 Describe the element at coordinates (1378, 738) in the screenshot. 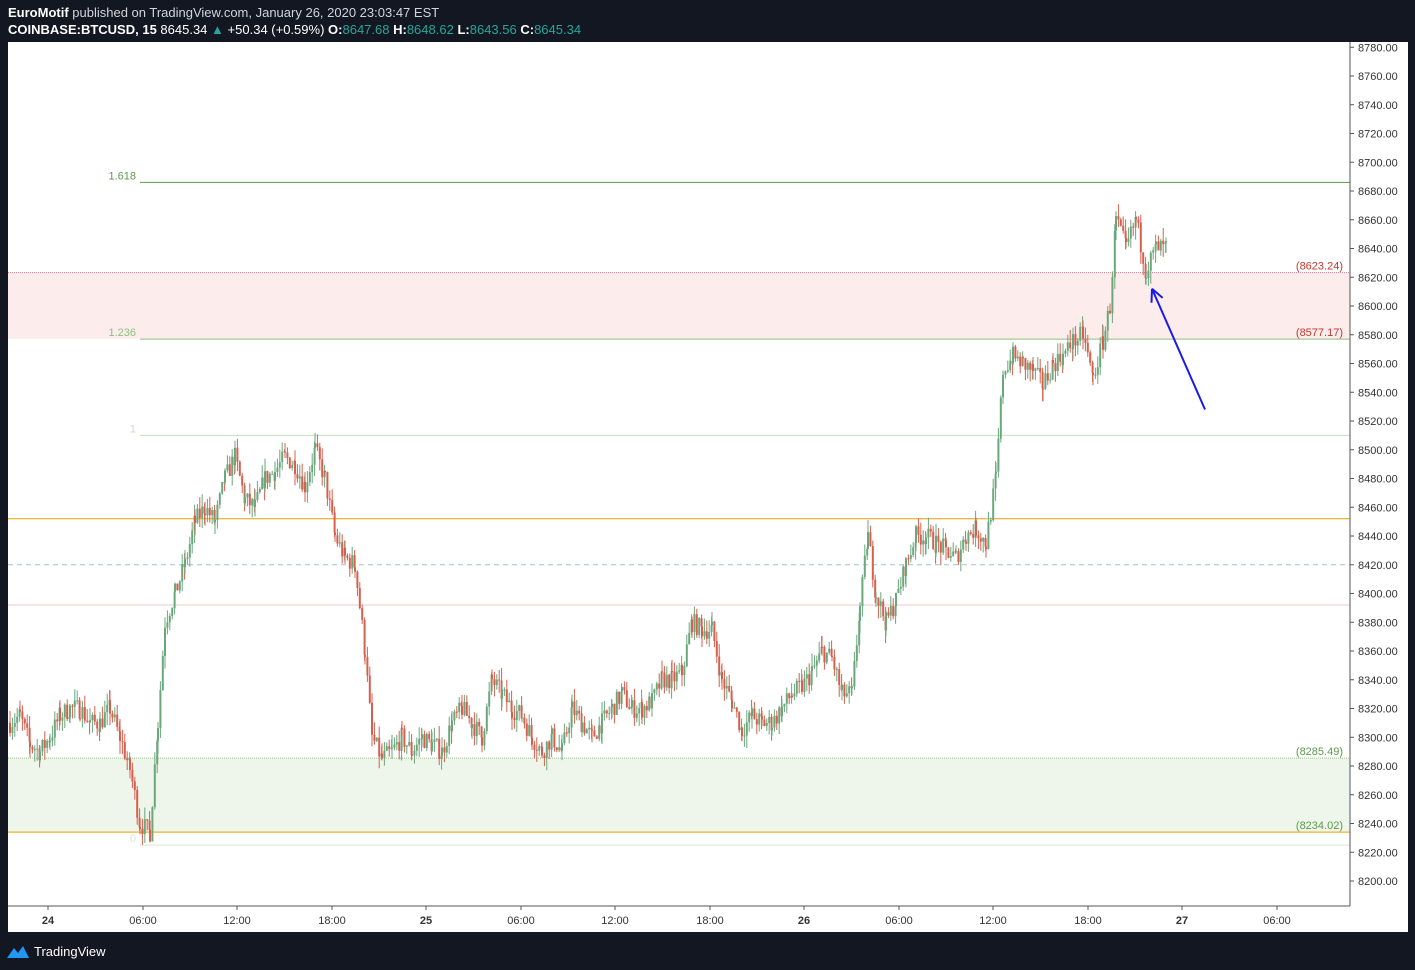

I see `price-tick-label: 8300.00` at that location.